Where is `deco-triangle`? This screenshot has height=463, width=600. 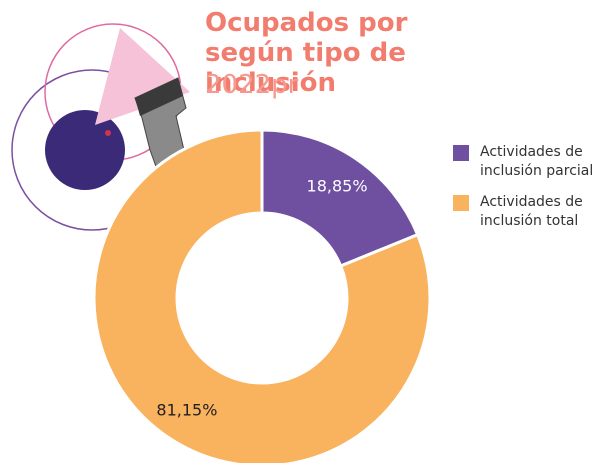
deco-triangle is located at coordinates (142, 76).